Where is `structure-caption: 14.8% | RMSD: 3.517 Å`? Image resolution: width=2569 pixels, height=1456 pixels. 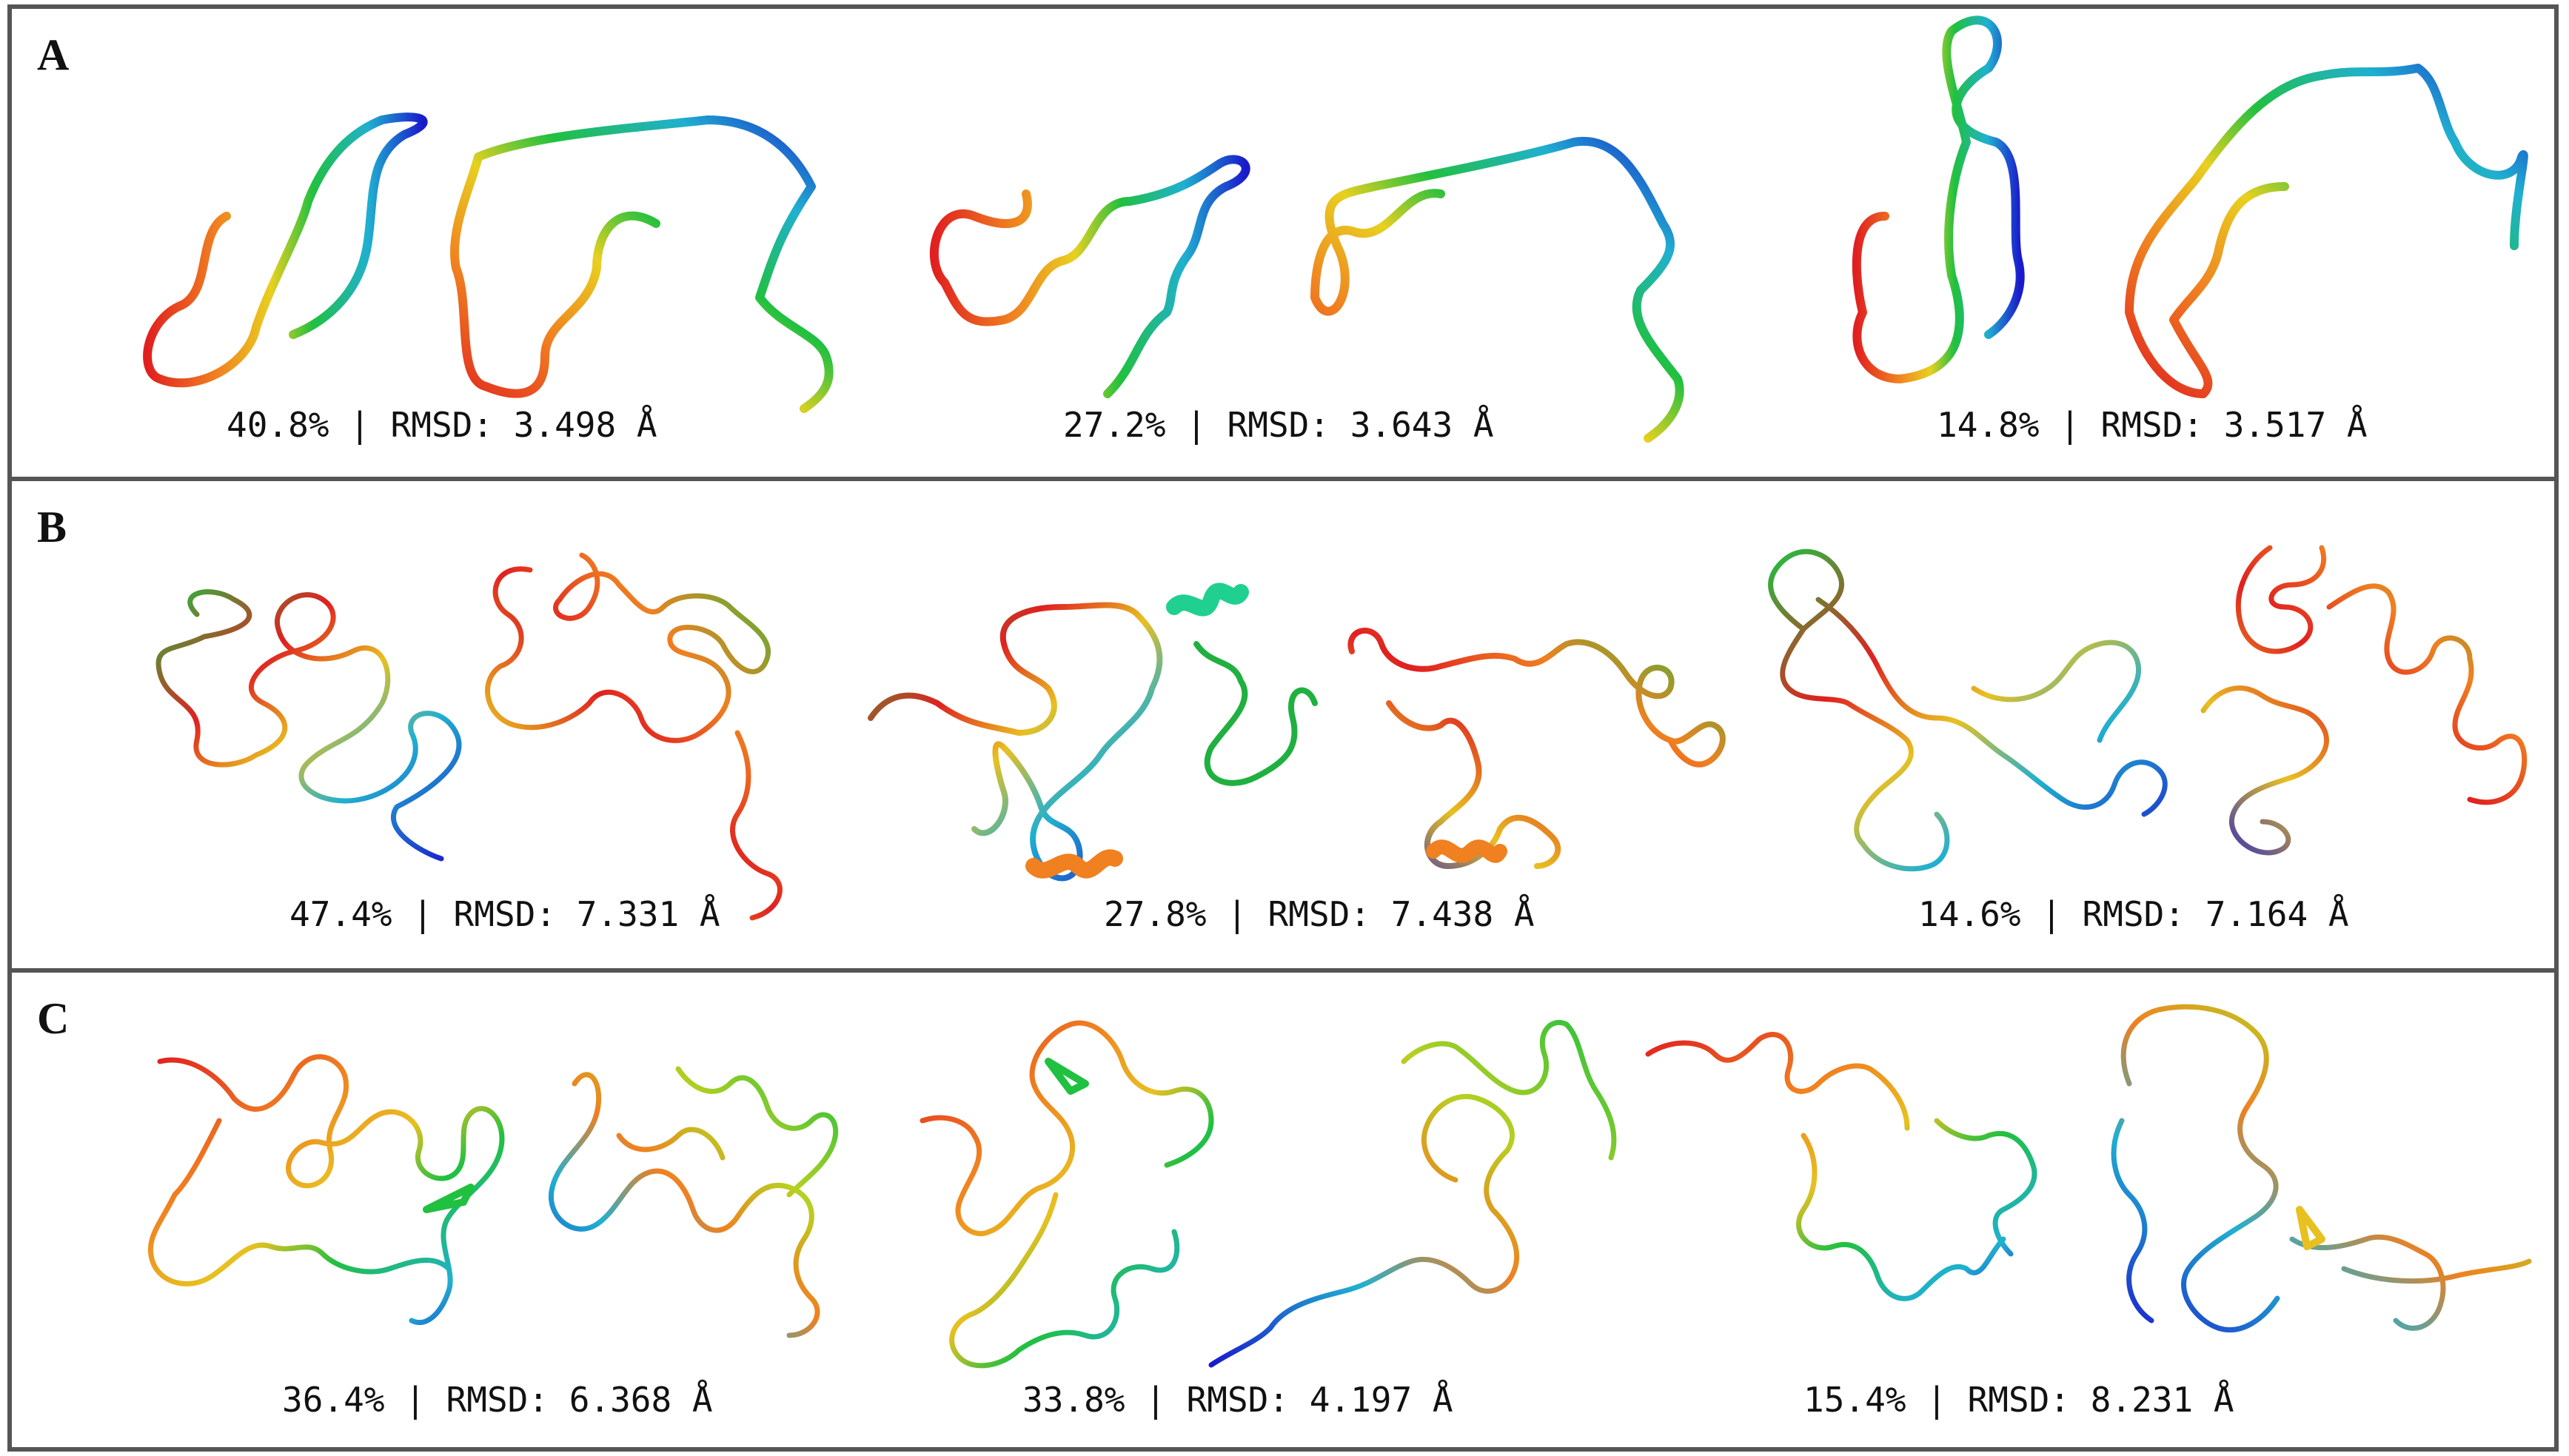
structure-caption: 14.8% | RMSD: 3.517 Å is located at coordinates (2152, 425).